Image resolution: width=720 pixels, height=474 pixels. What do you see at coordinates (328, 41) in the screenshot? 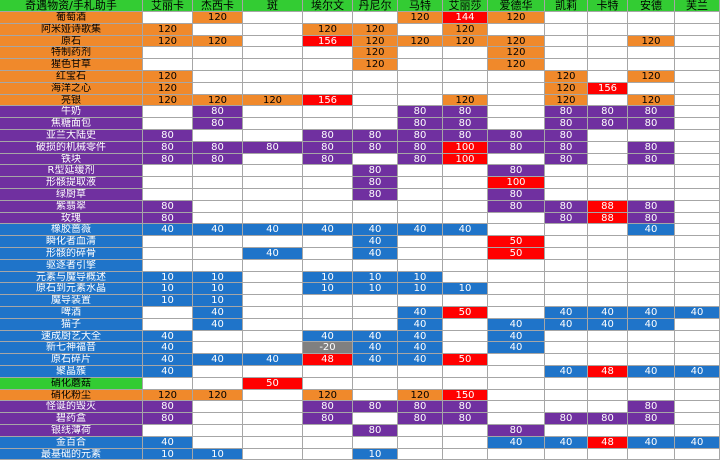
I see `table-cell: 156` at bounding box center [328, 41].